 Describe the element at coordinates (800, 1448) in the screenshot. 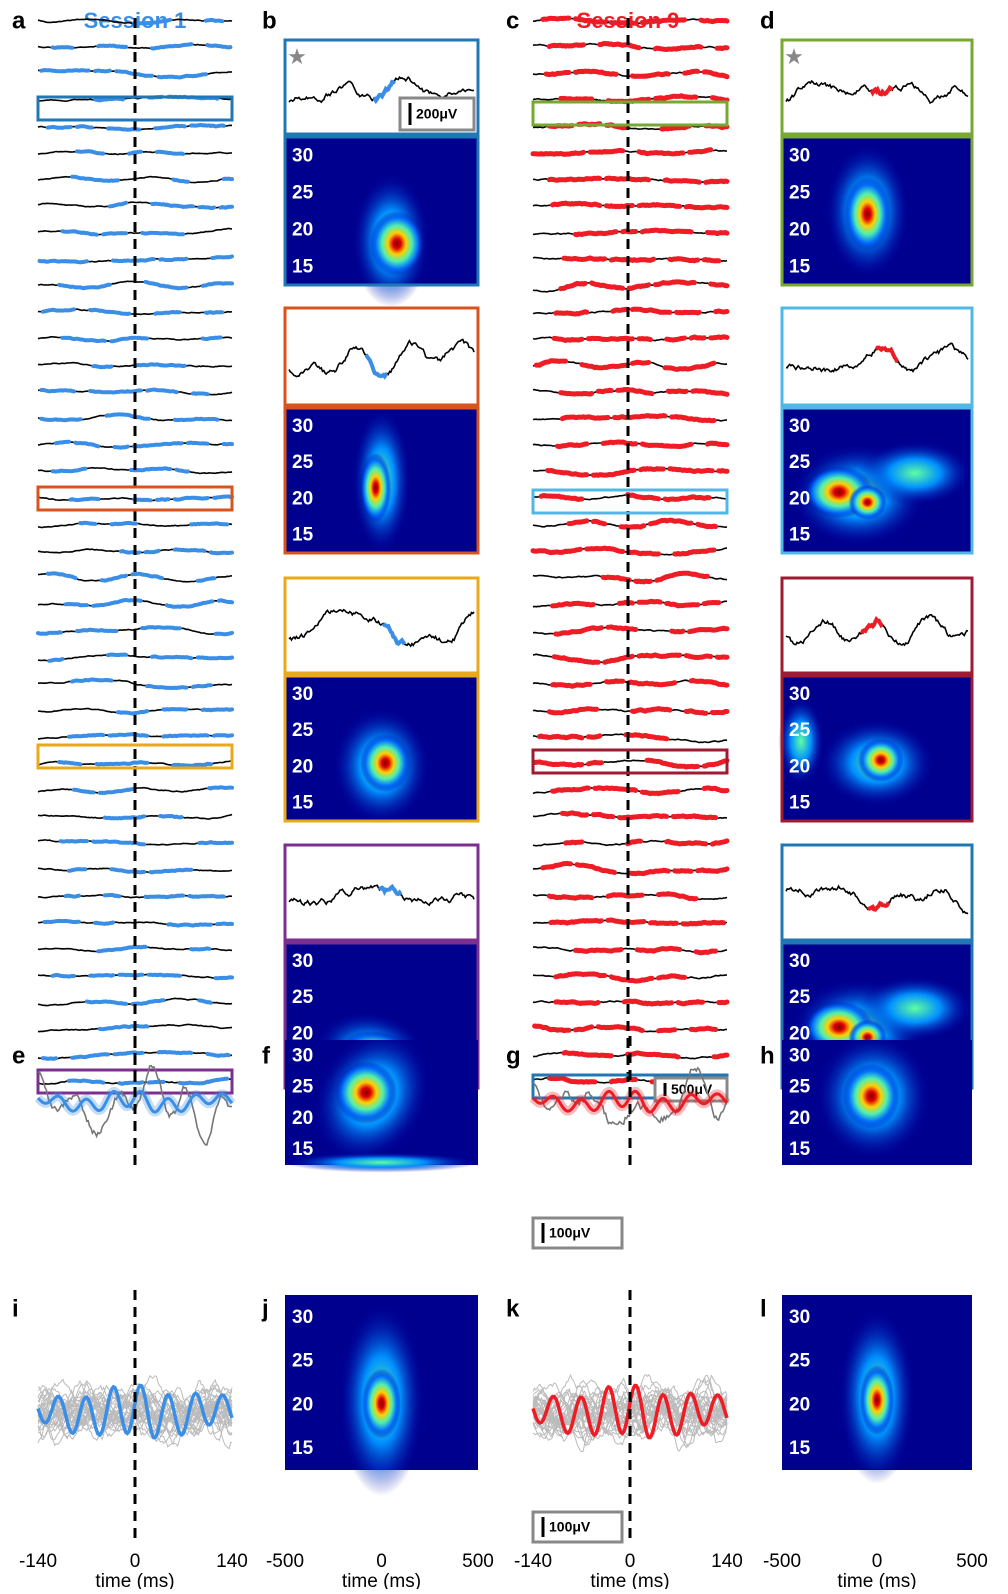

I see `freq-tick-label: 15` at that location.